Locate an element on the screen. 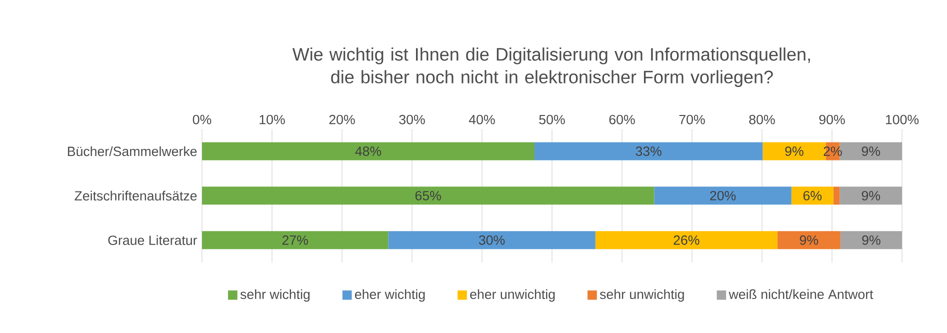 The height and width of the screenshot is (333, 947). x-tick-label: 50% is located at coordinates (552, 119).